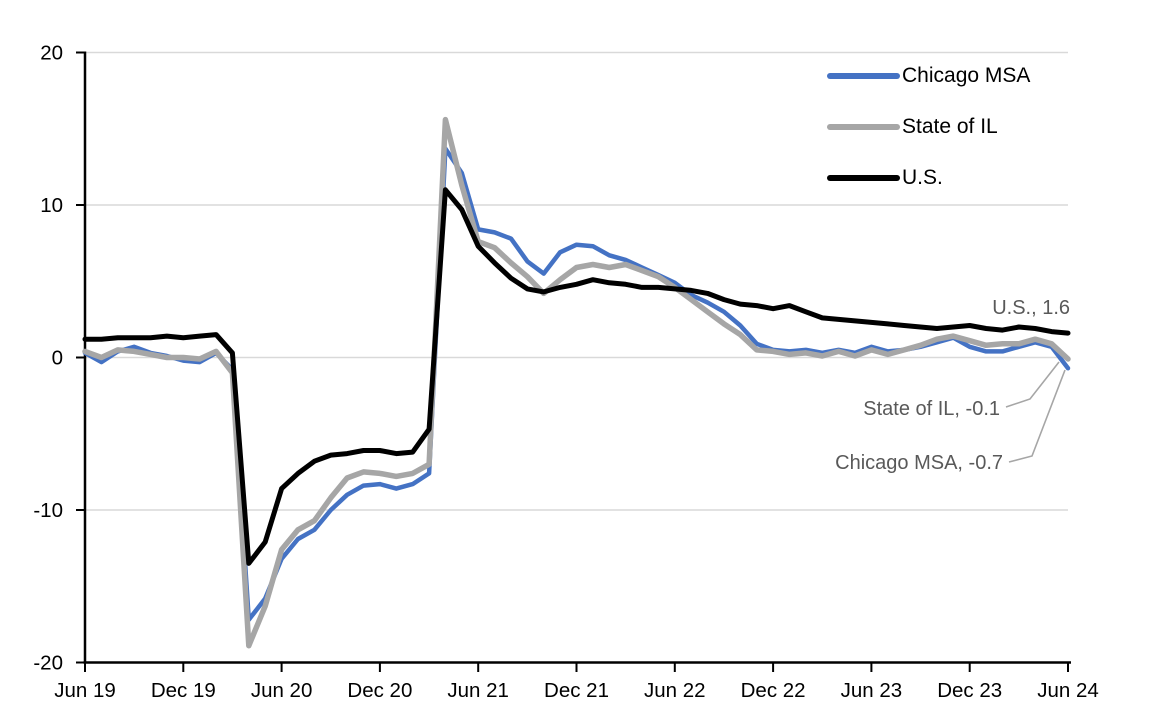  What do you see at coordinates (863, 177) in the screenshot?
I see `legend-swatch-us` at bounding box center [863, 177].